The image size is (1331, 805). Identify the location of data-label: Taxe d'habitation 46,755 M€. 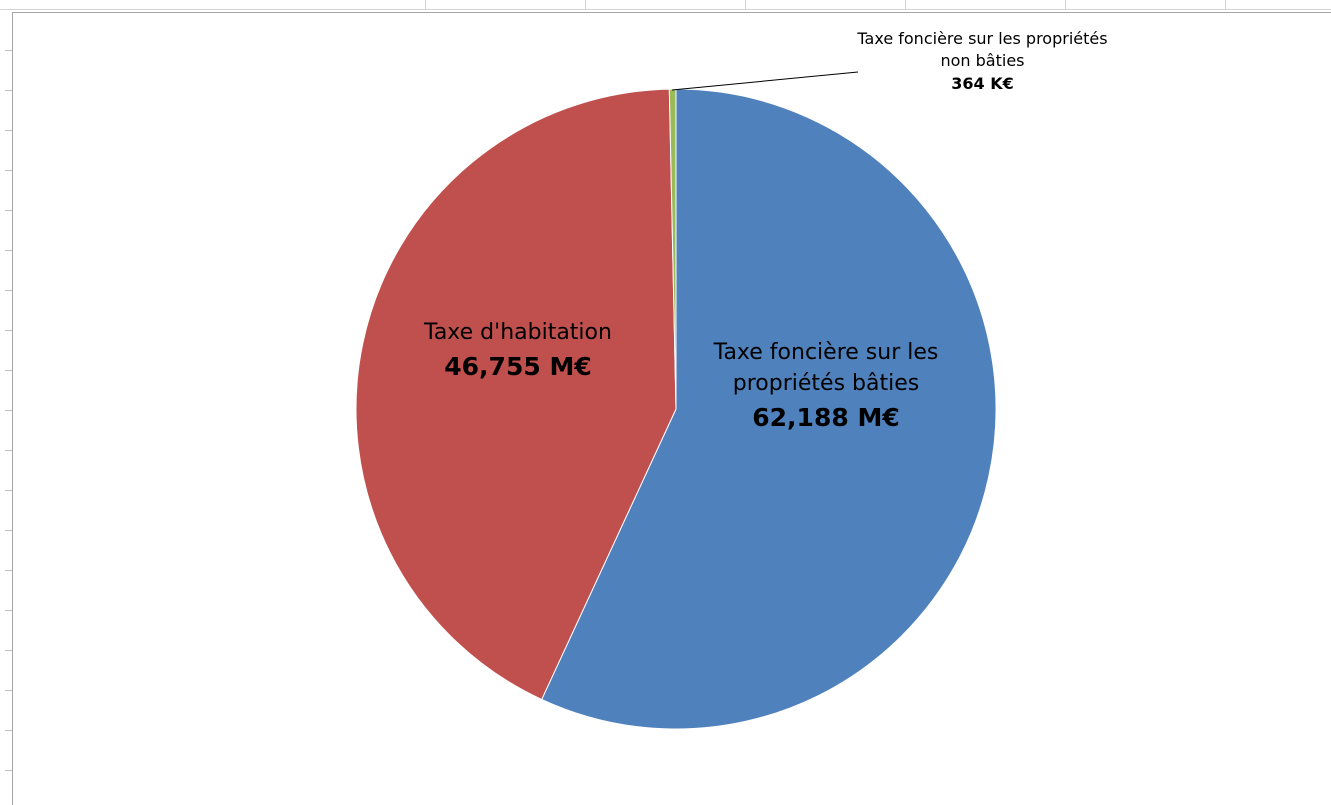
(518, 351).